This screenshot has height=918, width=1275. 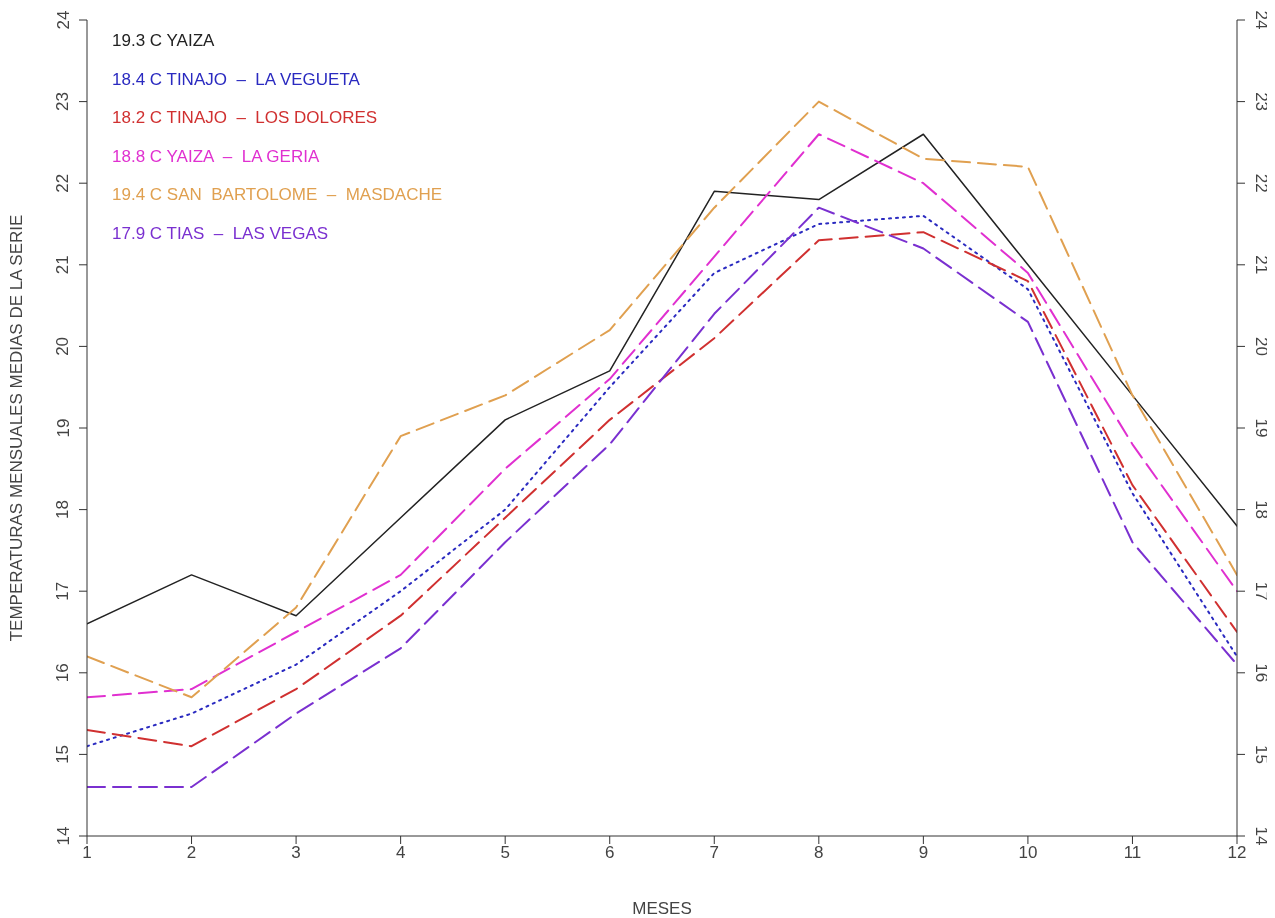 What do you see at coordinates (236, 79) in the screenshot?
I see `text: 18.4 C TINAJO – LA VEGUETA` at bounding box center [236, 79].